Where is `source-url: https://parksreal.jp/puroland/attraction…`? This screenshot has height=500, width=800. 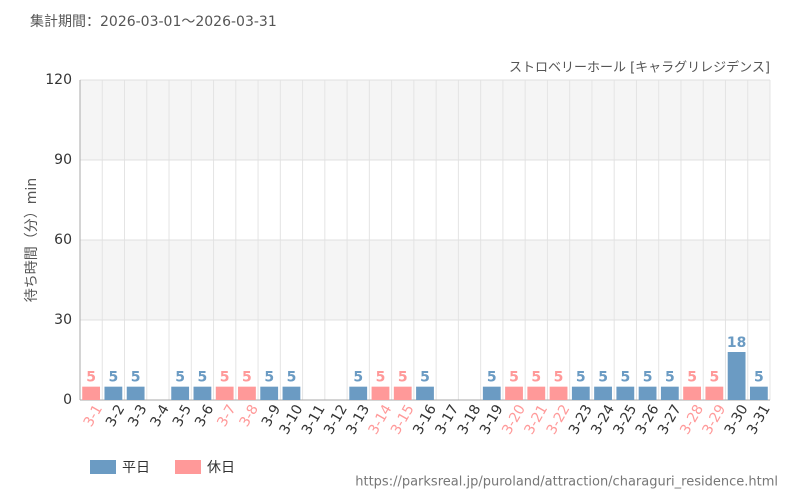 source-url: https://parksreal.jp/puroland/attraction… is located at coordinates (566, 482).